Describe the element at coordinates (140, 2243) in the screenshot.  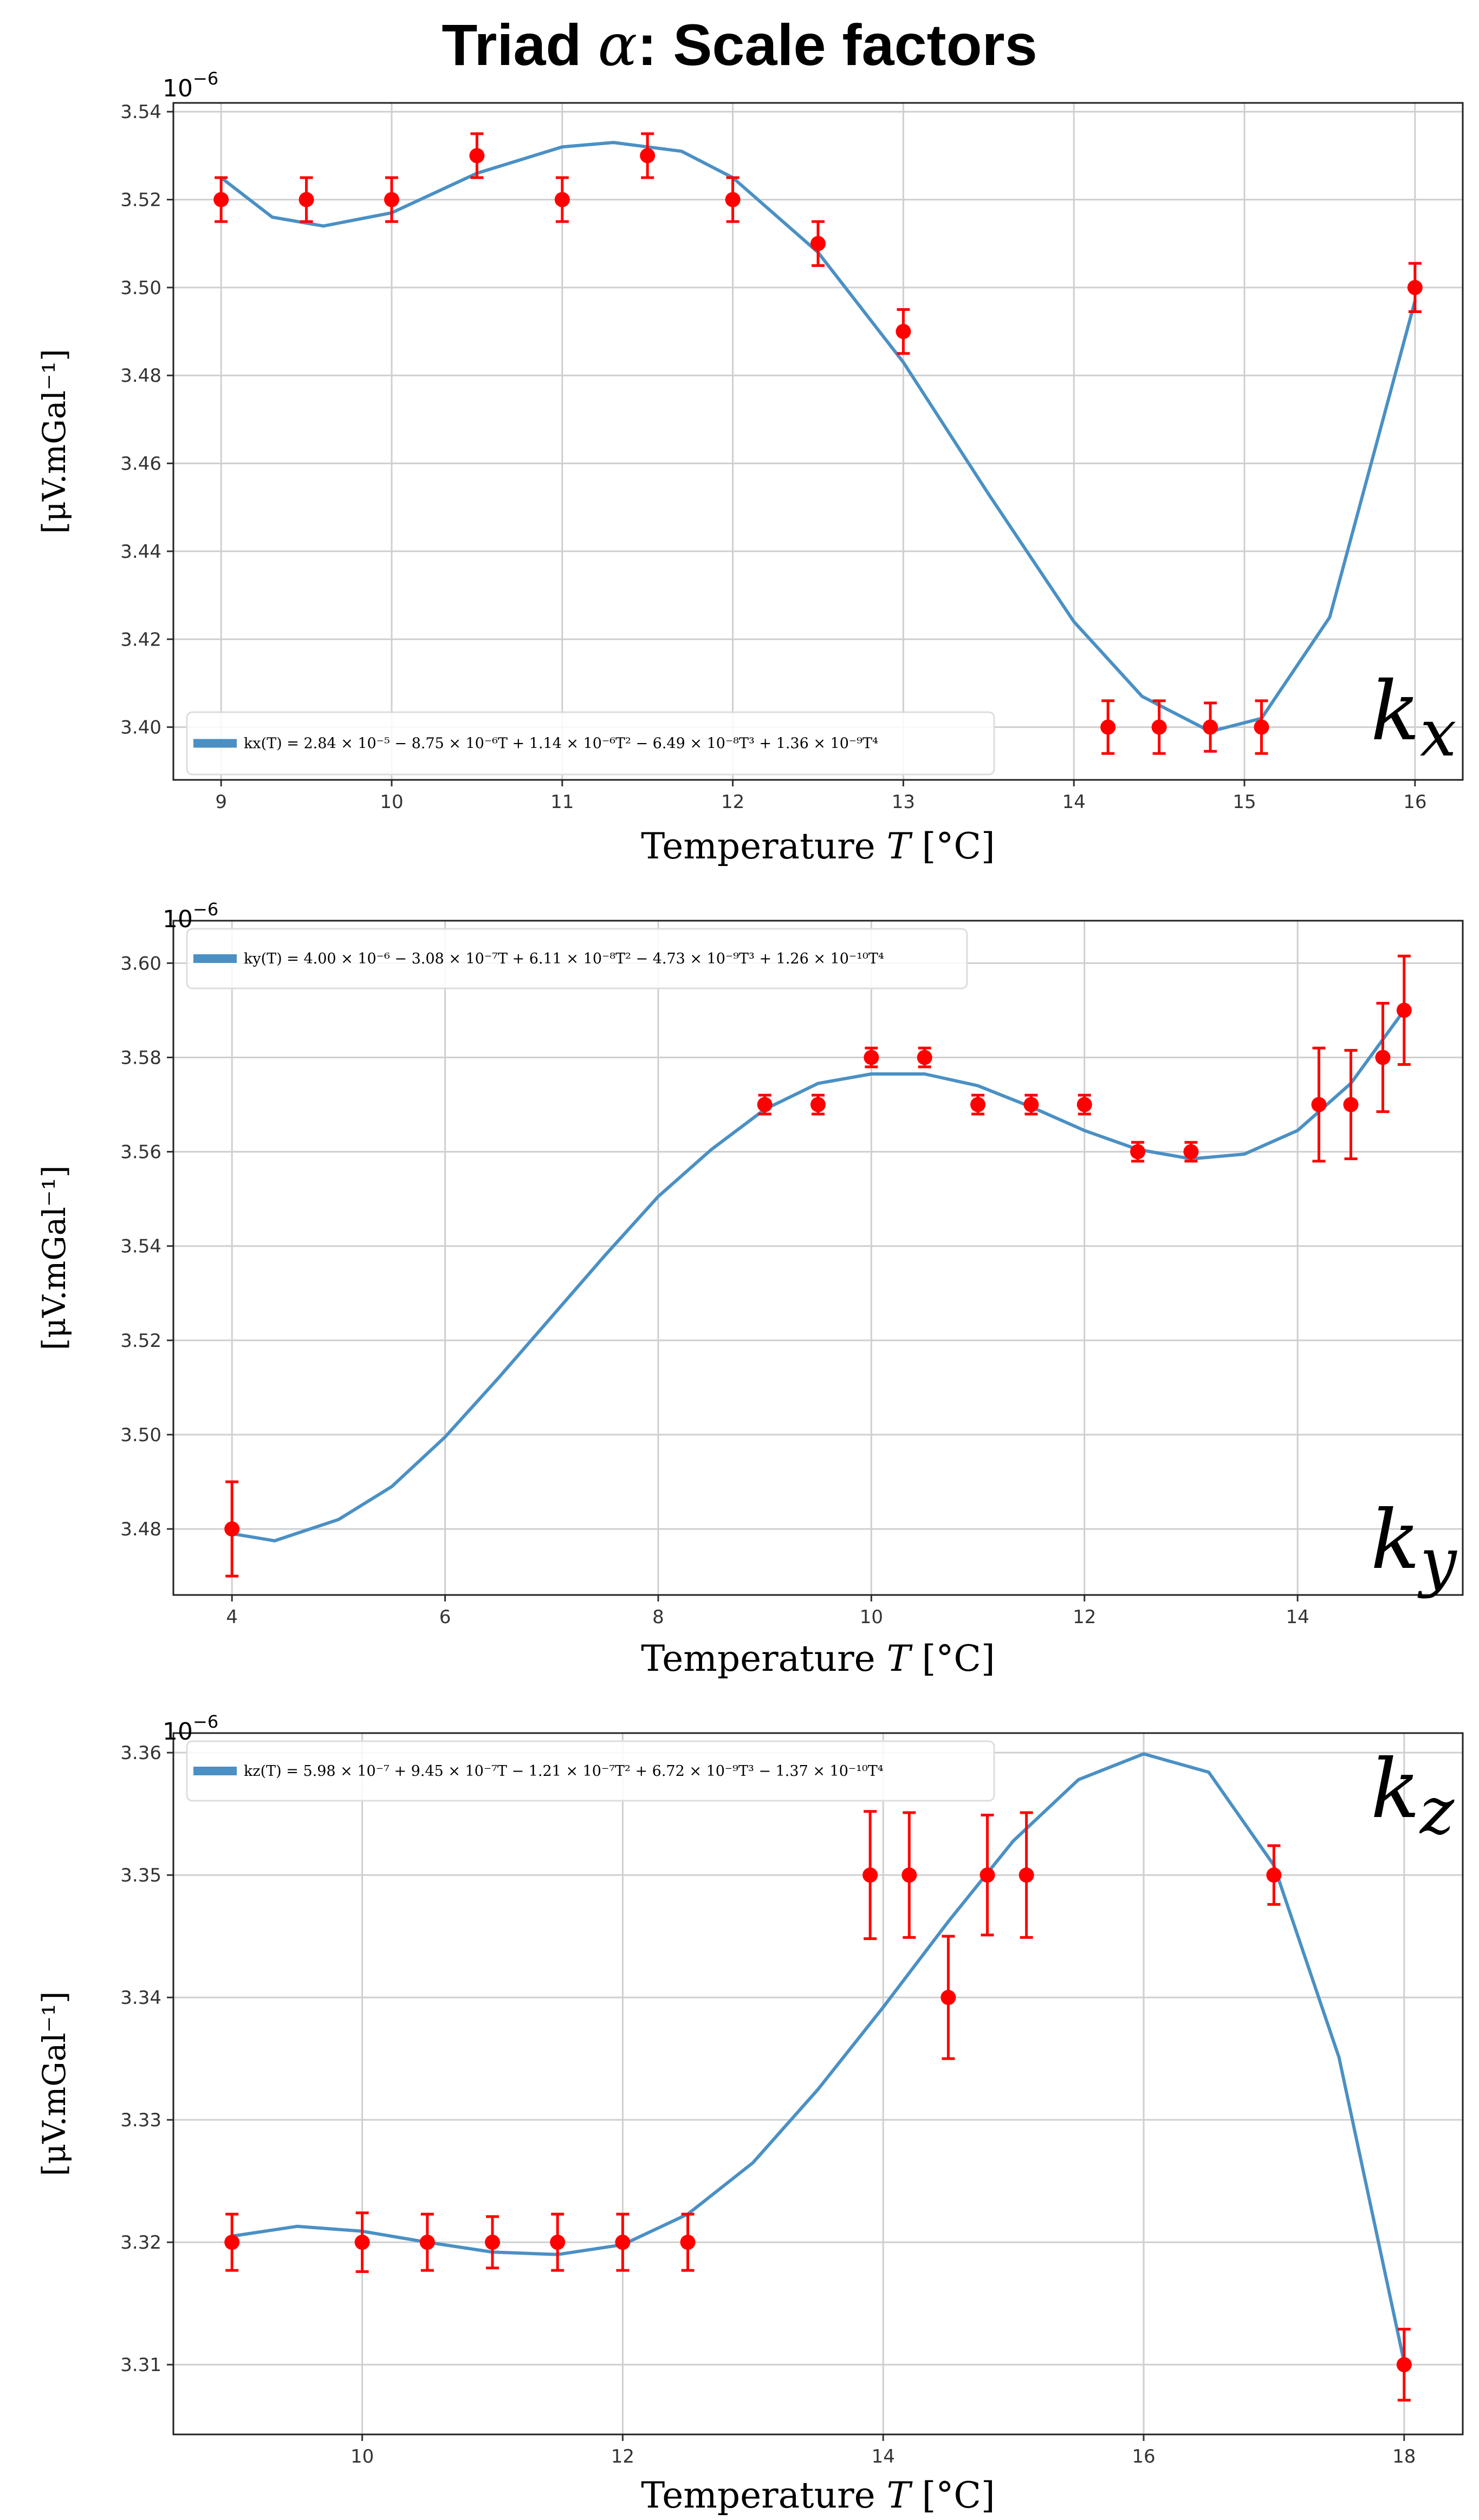
I see `y-tick-label: 3.32` at that location.